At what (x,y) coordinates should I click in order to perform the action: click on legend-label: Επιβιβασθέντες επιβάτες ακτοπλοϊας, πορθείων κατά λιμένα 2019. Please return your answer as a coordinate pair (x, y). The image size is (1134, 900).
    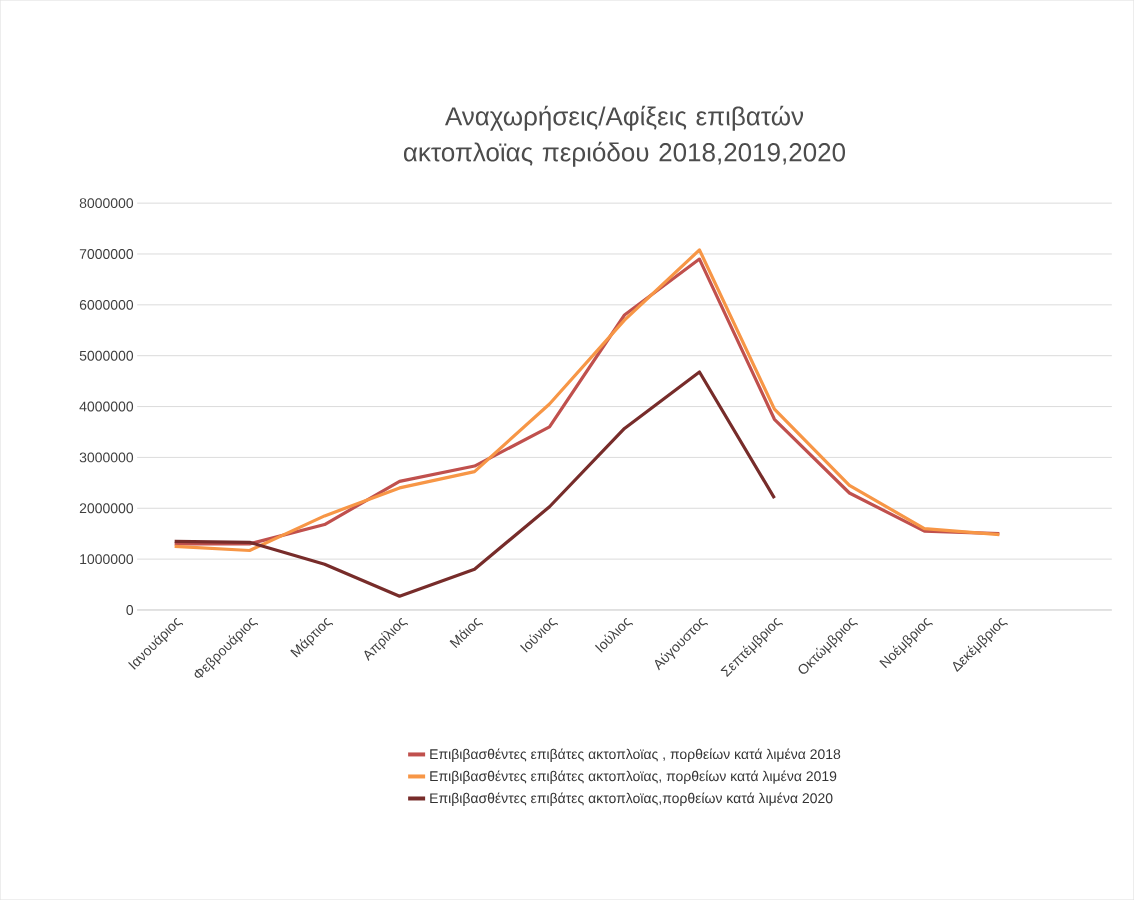
    Looking at the image, I should click on (633, 777).